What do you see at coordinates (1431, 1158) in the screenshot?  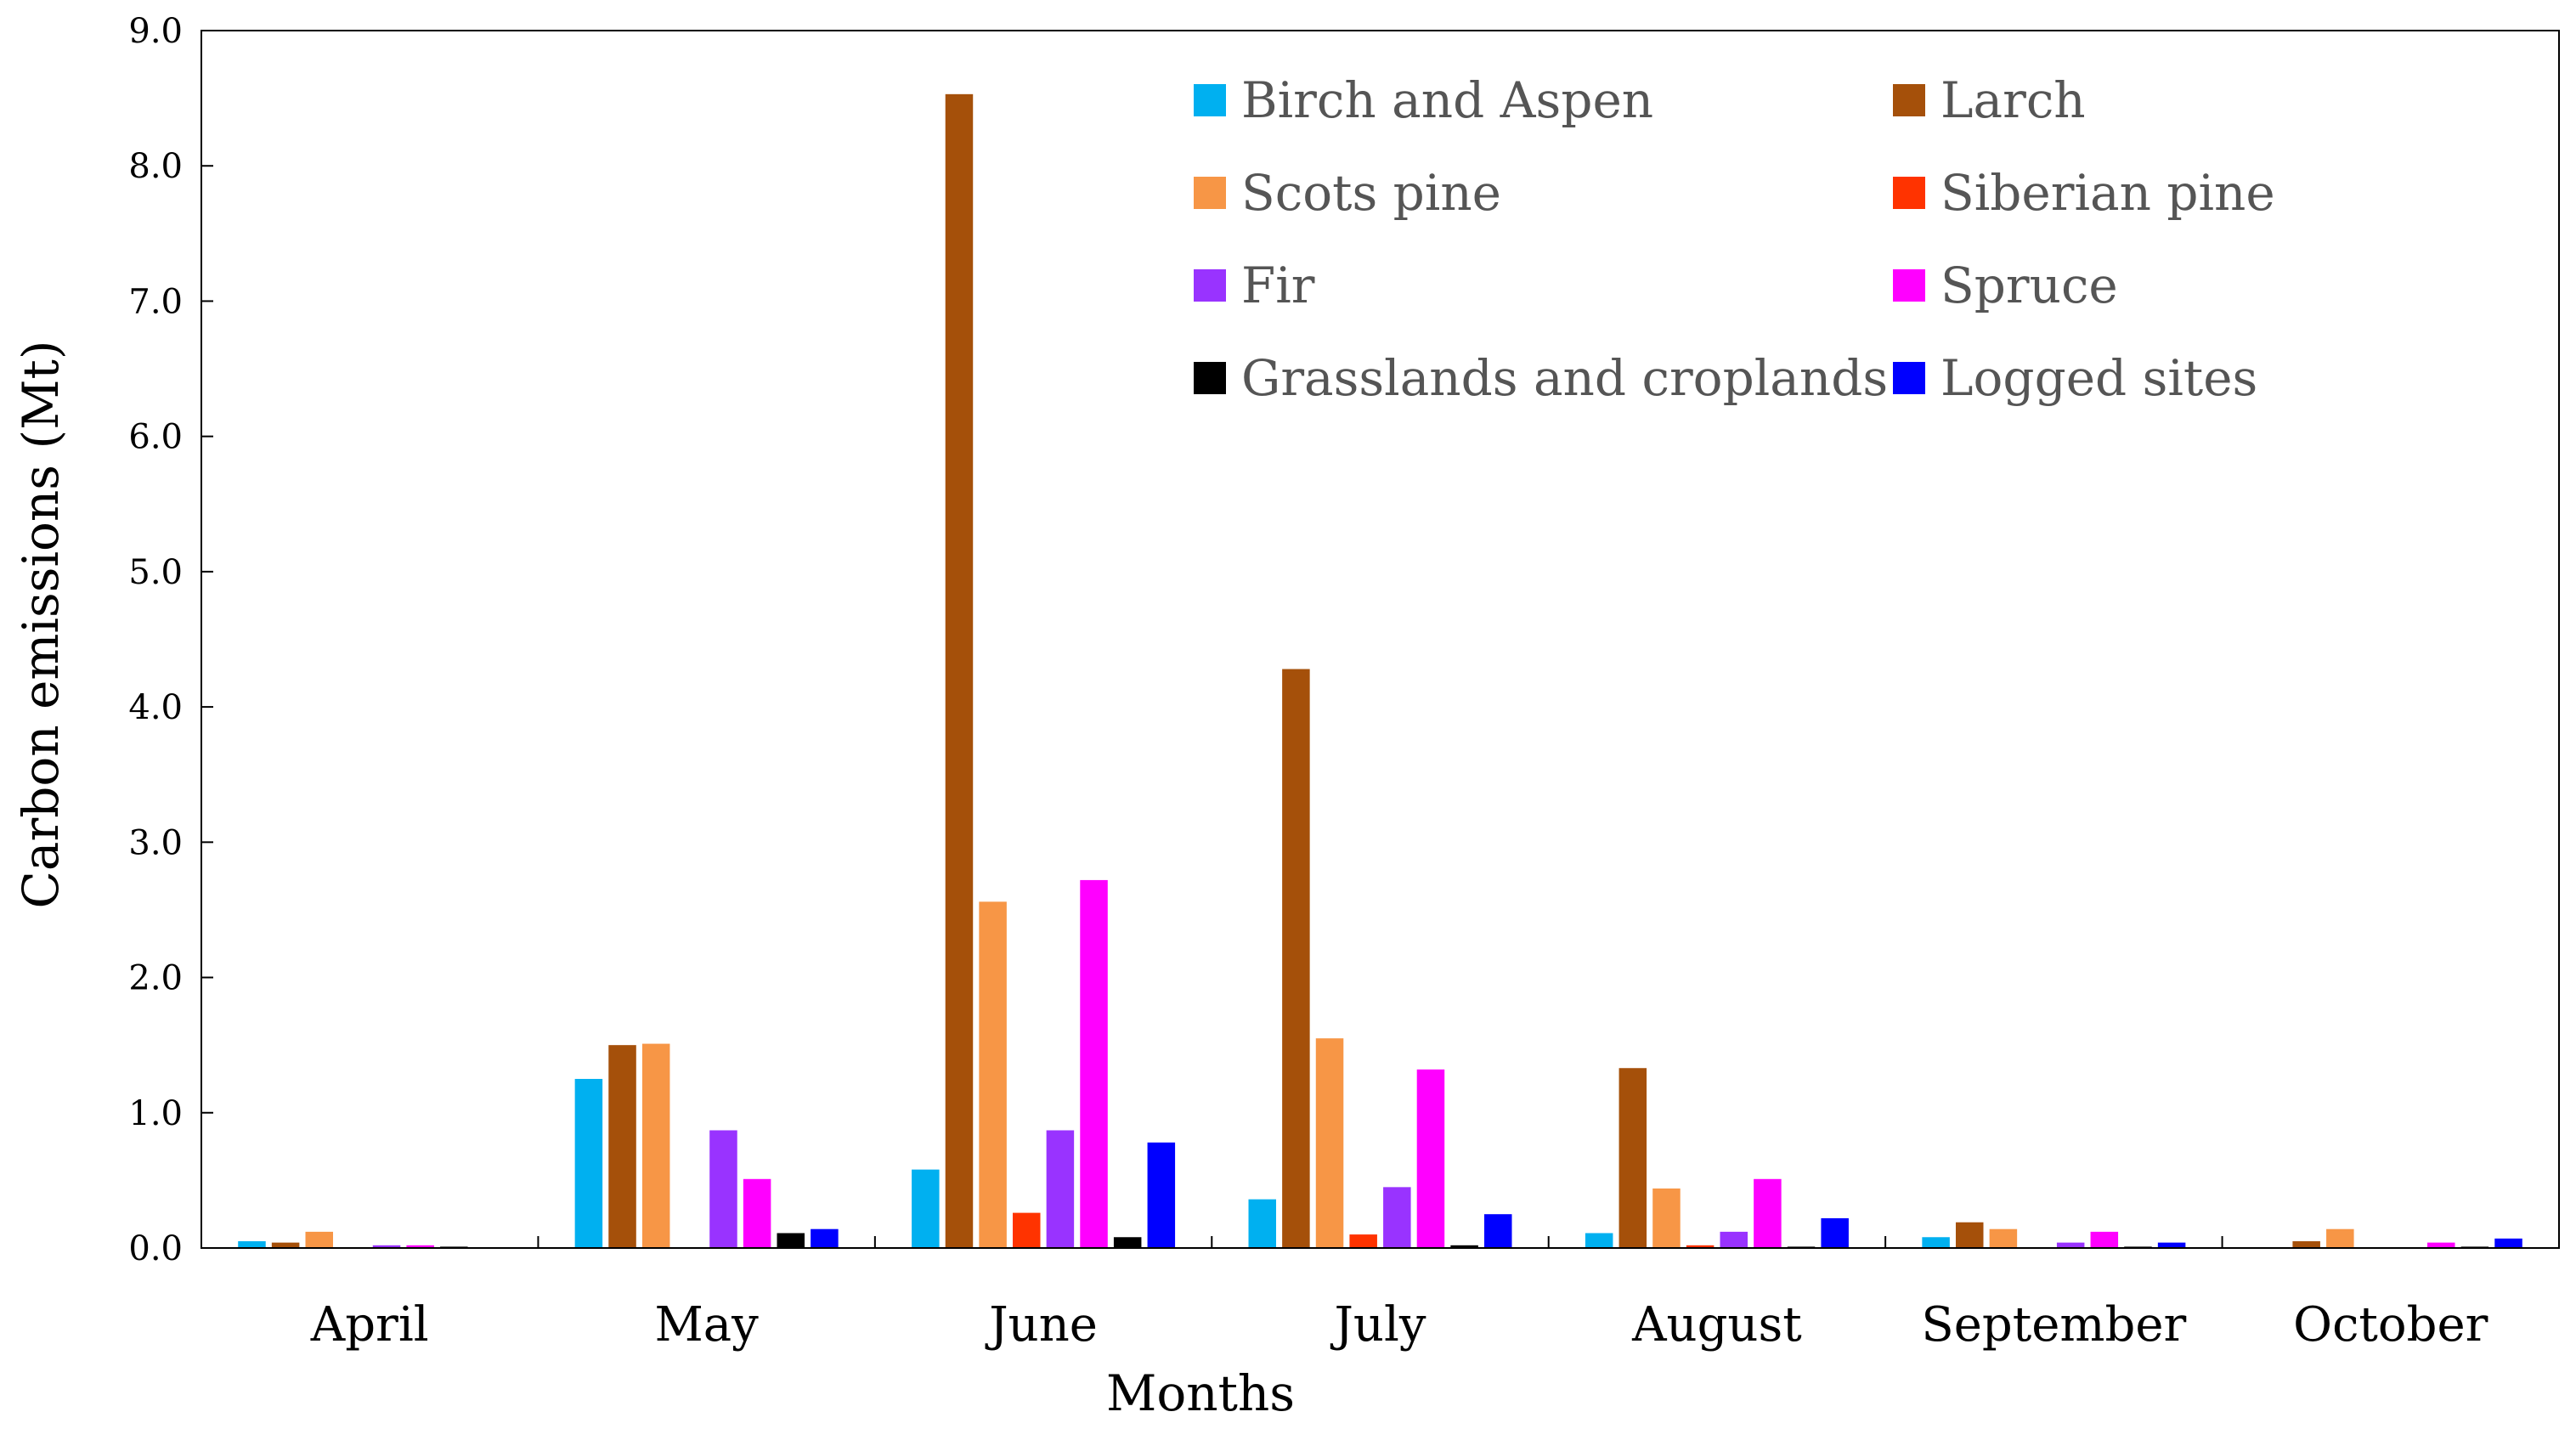 I see `bar-spruce-july` at bounding box center [1431, 1158].